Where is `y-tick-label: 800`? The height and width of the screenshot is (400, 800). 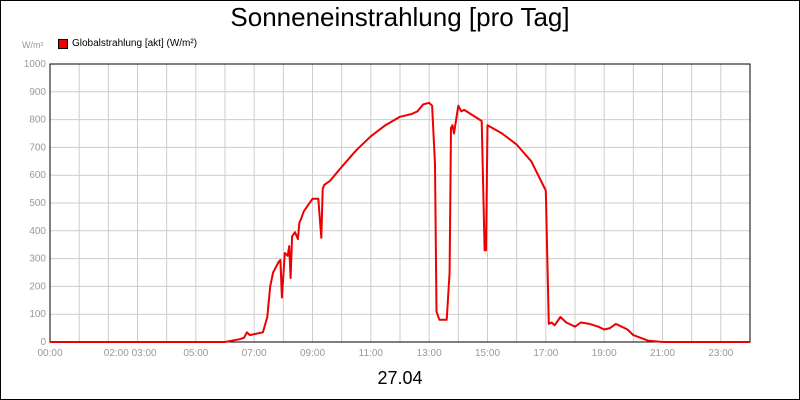 y-tick-label: 800 is located at coordinates (37, 120).